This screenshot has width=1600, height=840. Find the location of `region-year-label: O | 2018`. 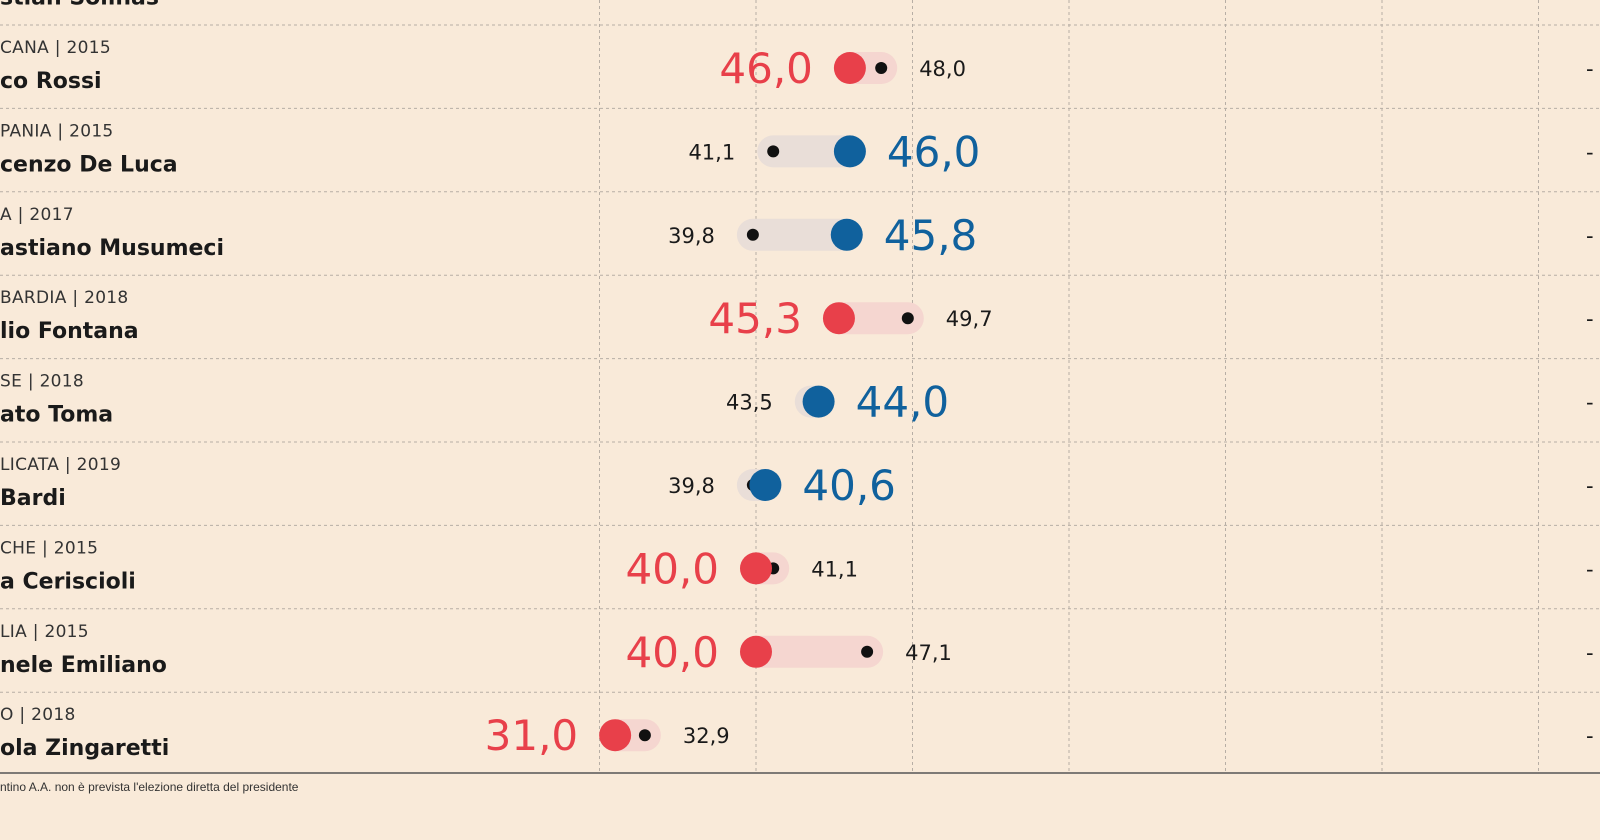

region-year-label: O | 2018 is located at coordinates (38, 715).